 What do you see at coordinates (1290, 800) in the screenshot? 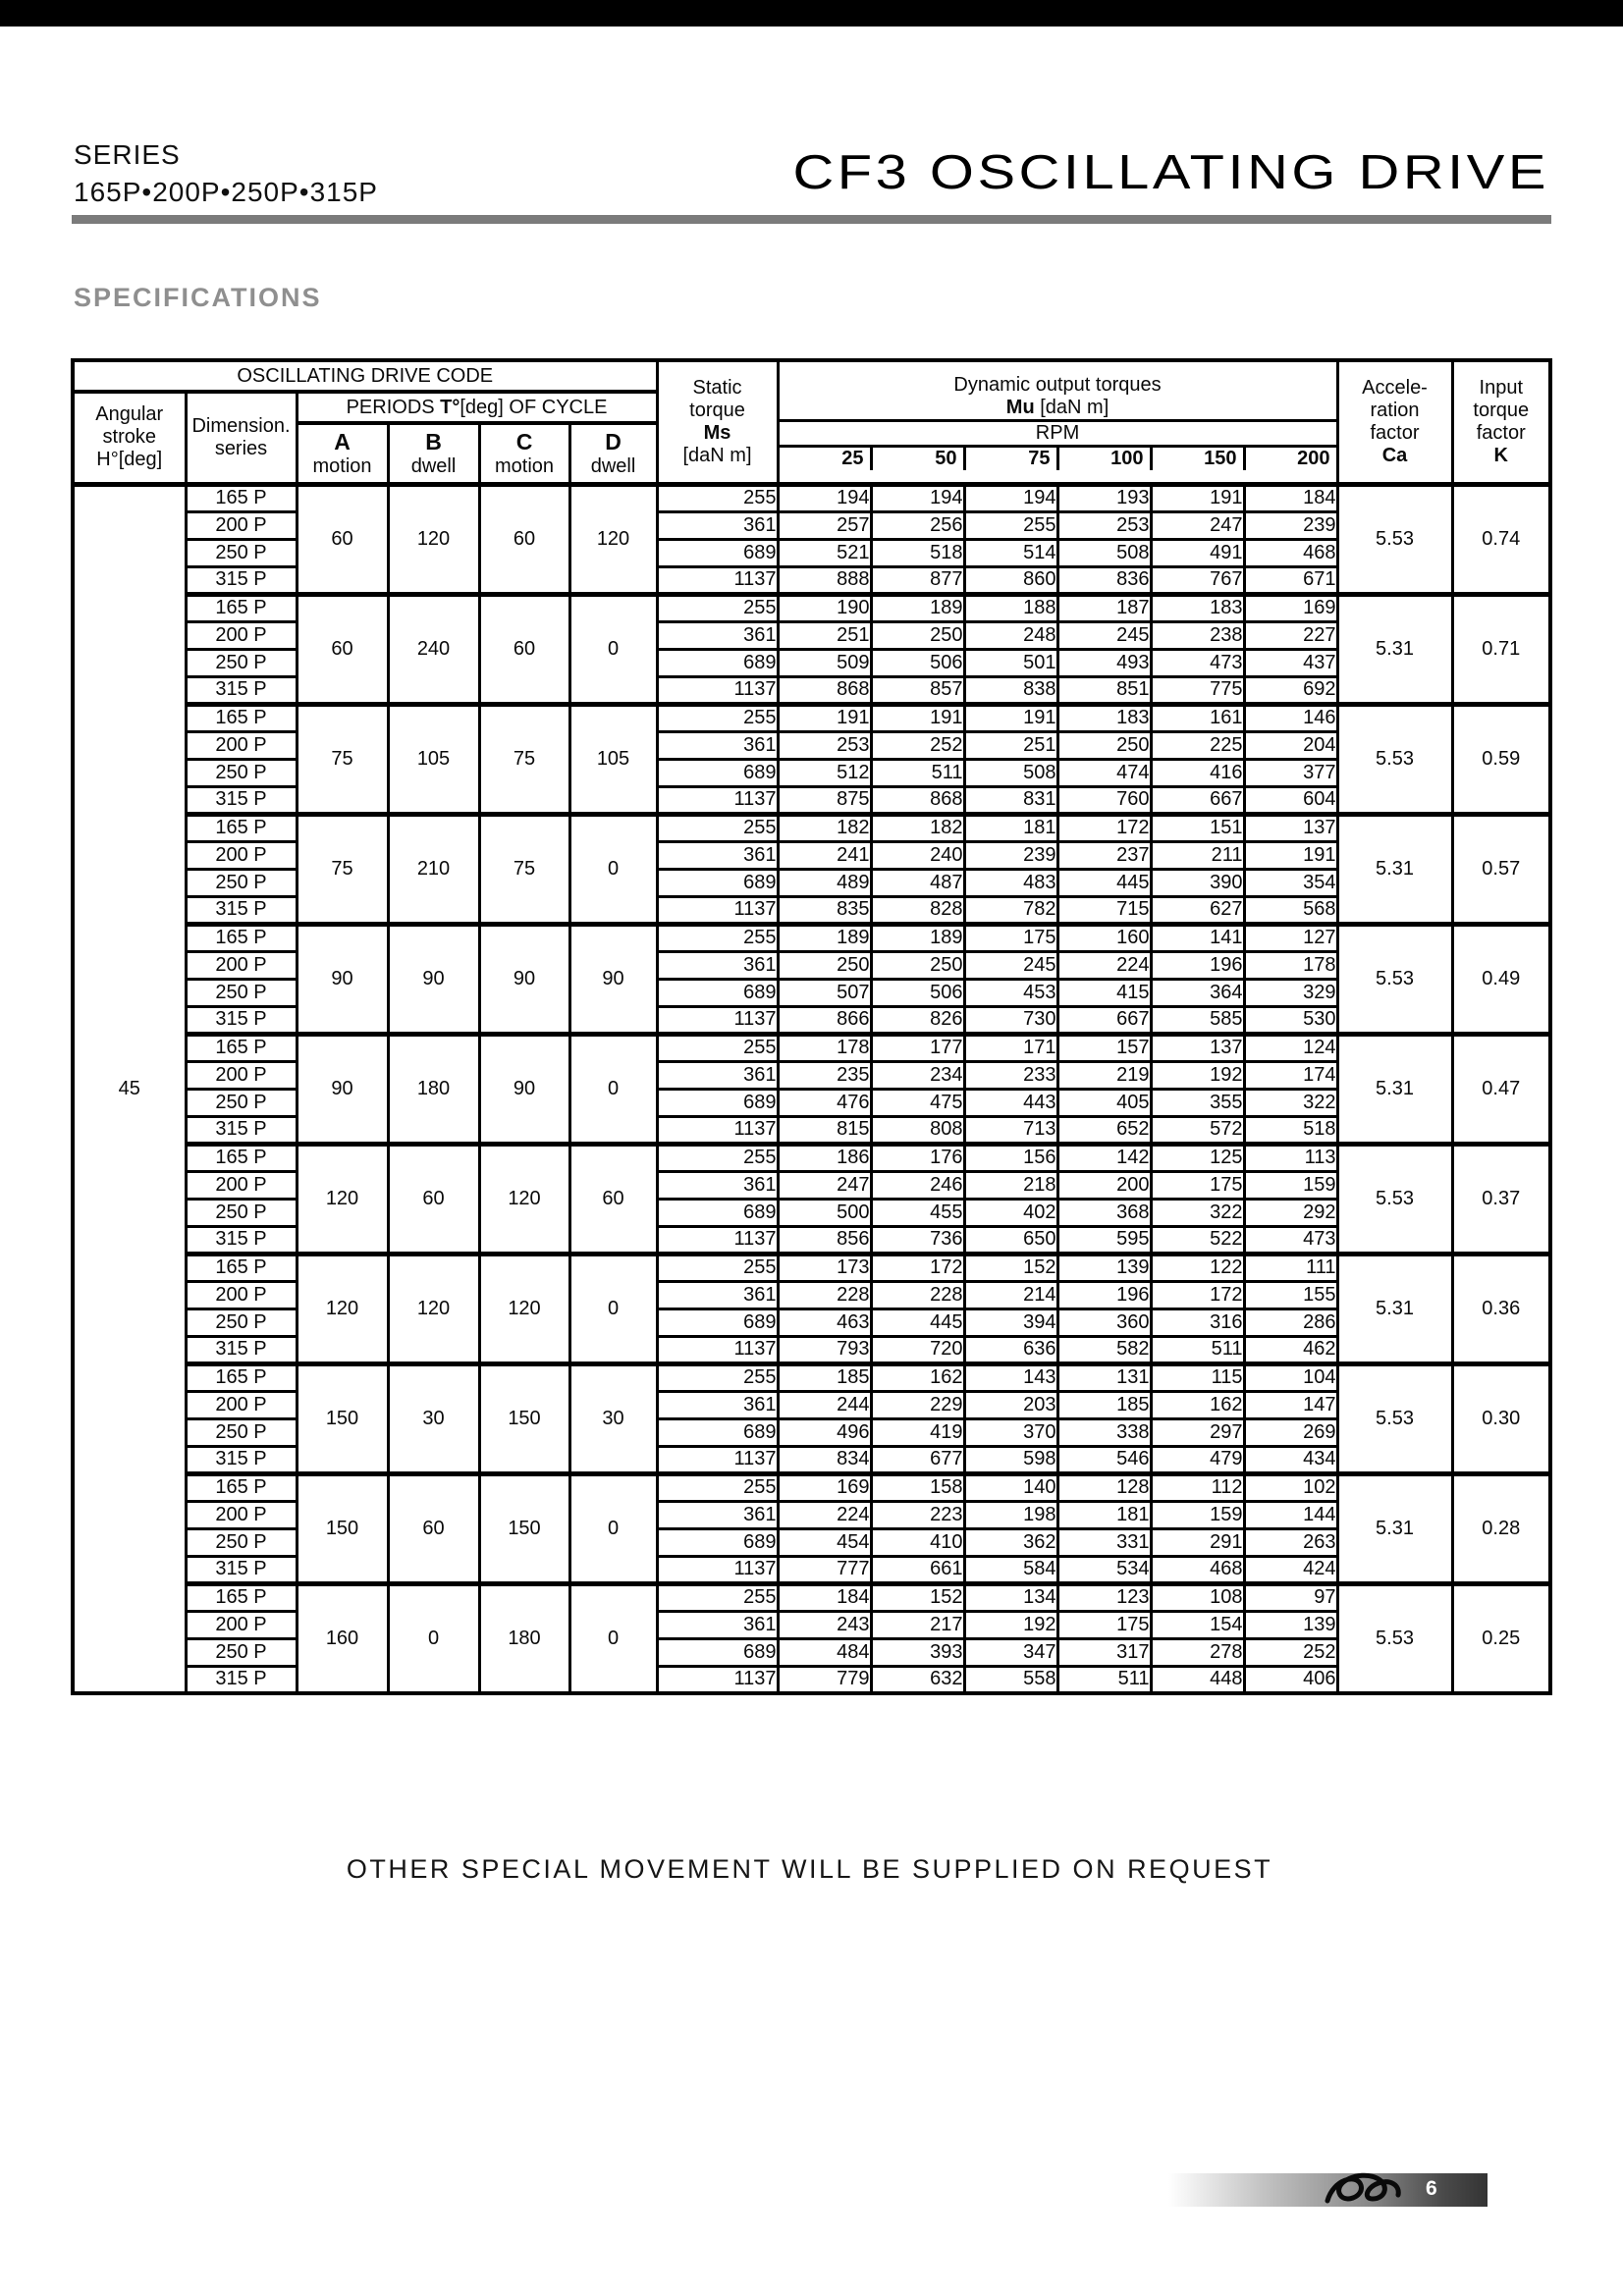
I see `dynamic-torque-value-rpm-200: 604` at bounding box center [1290, 800].